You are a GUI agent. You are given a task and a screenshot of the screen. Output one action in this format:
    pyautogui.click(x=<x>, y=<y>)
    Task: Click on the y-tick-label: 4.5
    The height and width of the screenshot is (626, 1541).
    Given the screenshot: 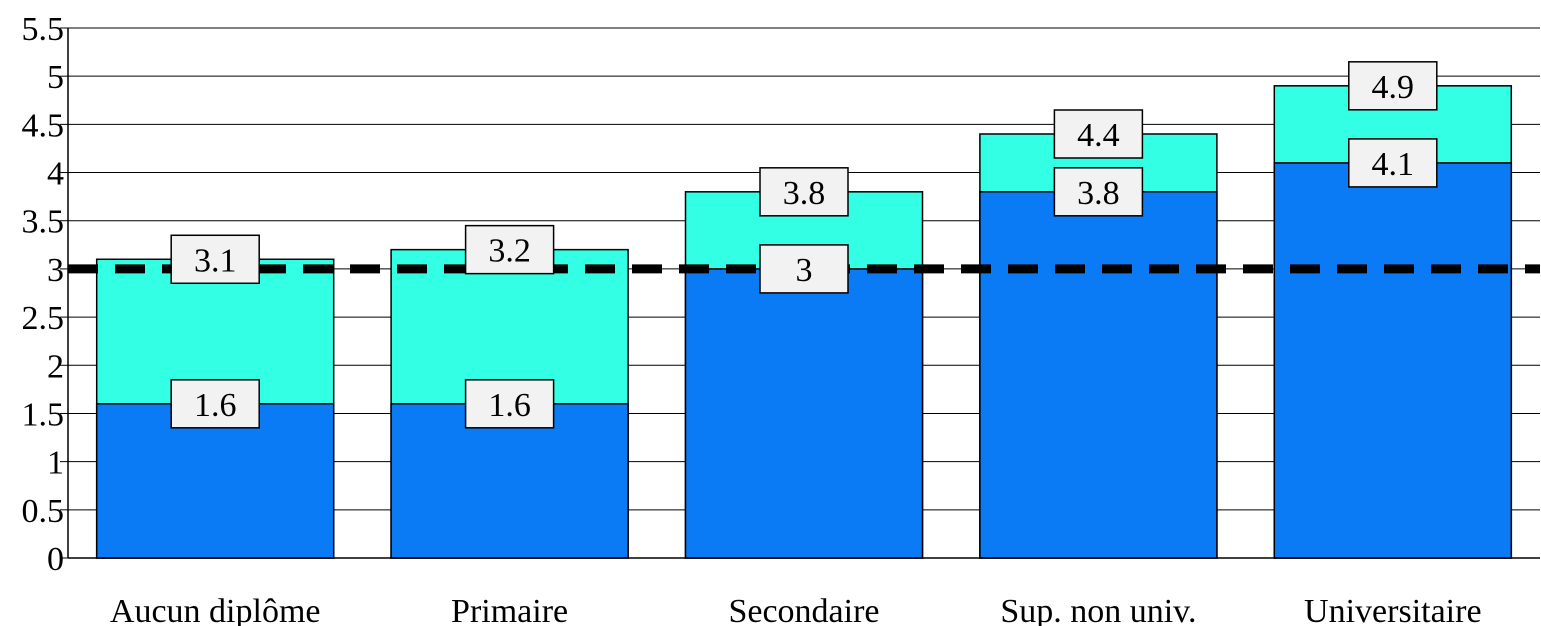 What is the action you would take?
    pyautogui.click(x=43, y=125)
    